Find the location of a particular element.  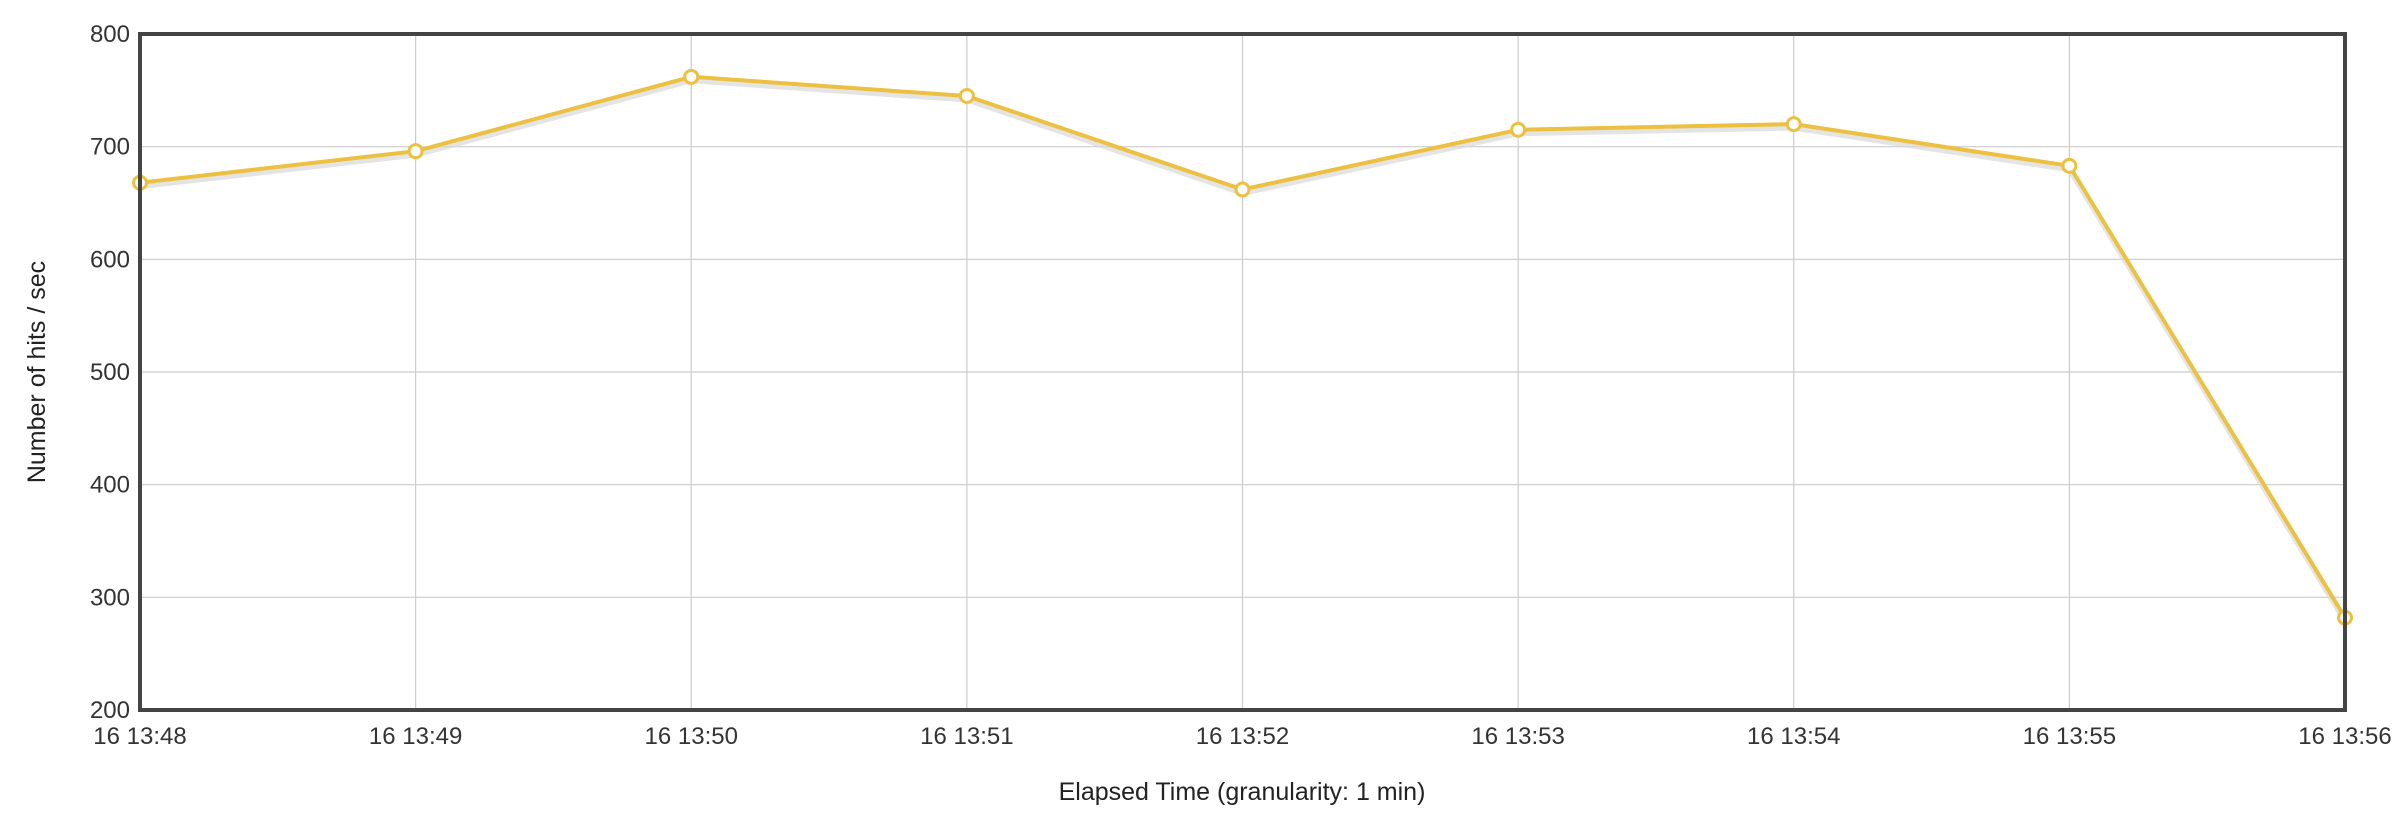

x-tick-label-3: 16 13:51 is located at coordinates (966, 736).